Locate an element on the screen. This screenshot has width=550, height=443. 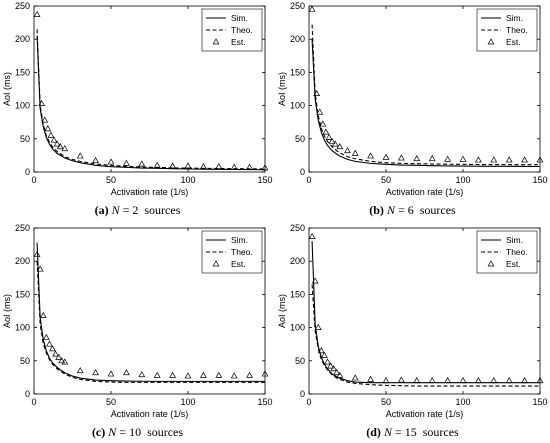
y-tick-label: 150 is located at coordinates (297, 72).